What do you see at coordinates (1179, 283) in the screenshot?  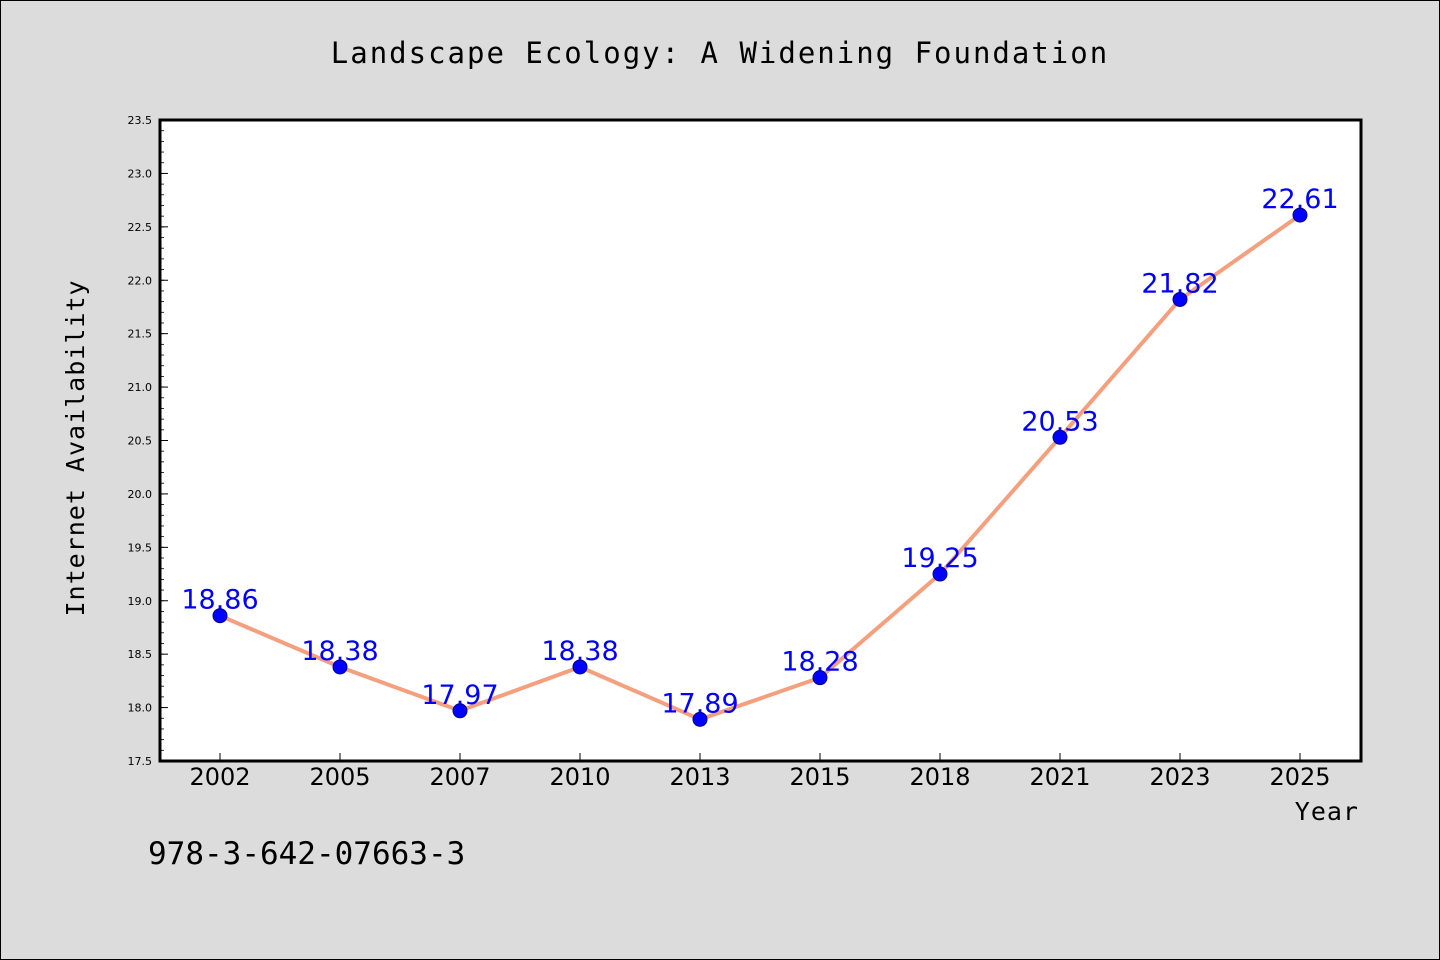 I see `data-point-label: 21.82` at bounding box center [1179, 283].